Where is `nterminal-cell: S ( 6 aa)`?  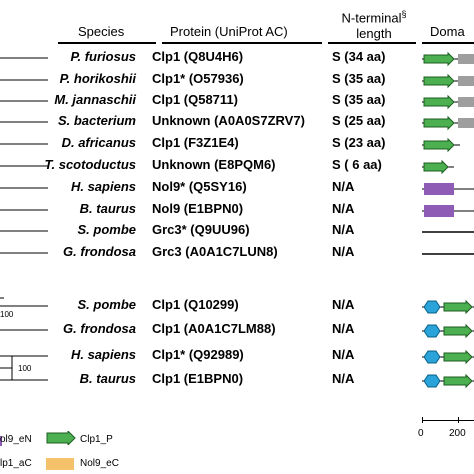 nterminal-cell: S ( 6 aa) is located at coordinates (357, 164).